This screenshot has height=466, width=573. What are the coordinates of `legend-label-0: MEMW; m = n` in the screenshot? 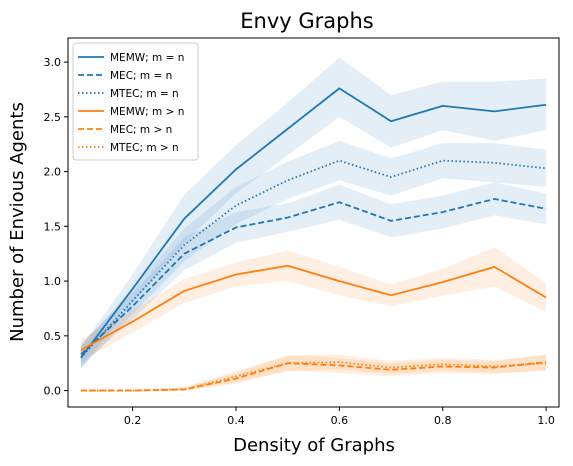 It's located at (147, 58).